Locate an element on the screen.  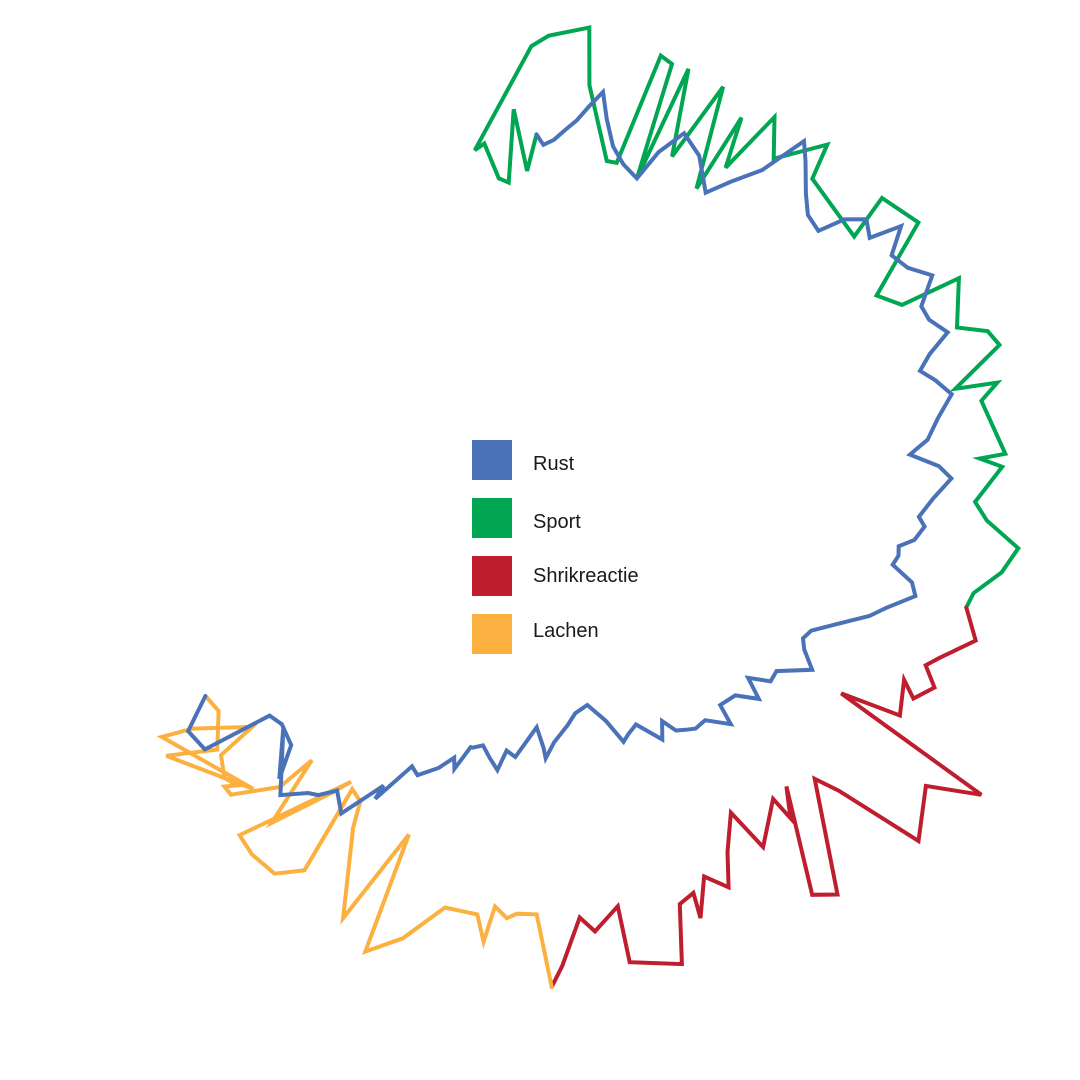
legend-item-sport: Sport is located at coordinates (526, 518).